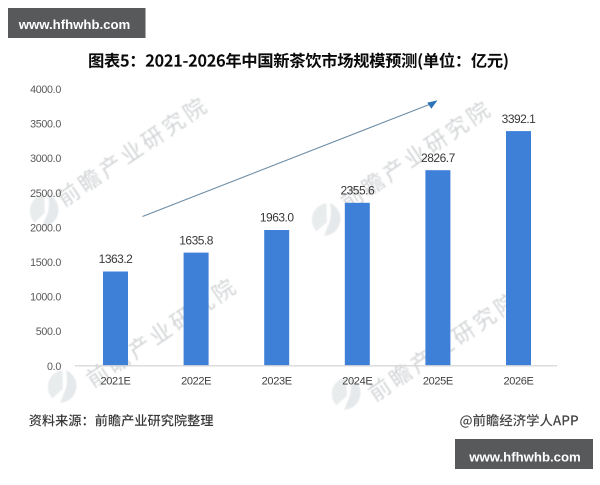 Image resolution: width=600 pixels, height=485 pixels. What do you see at coordinates (115, 381) in the screenshot?
I see `svg-text: 2021E` at bounding box center [115, 381].